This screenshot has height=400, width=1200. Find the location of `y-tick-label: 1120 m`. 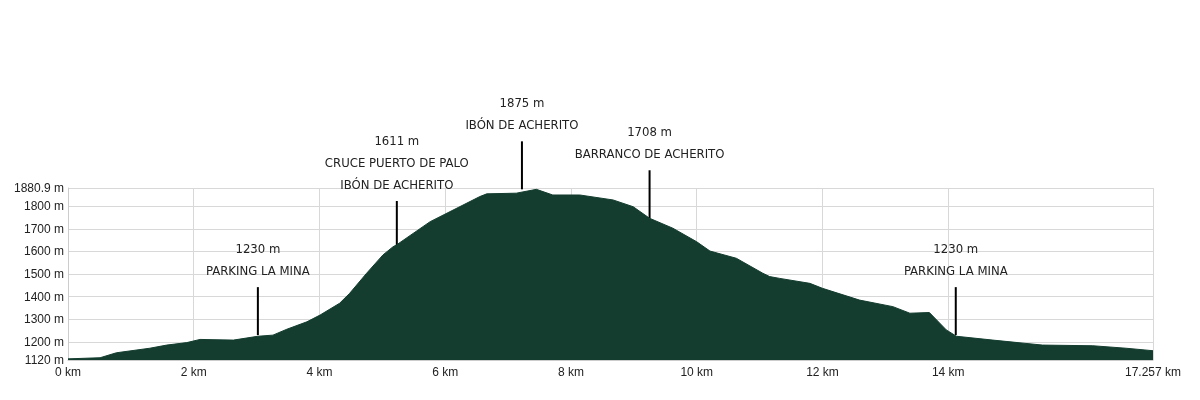

y-tick-label: 1120 m is located at coordinates (44, 360).